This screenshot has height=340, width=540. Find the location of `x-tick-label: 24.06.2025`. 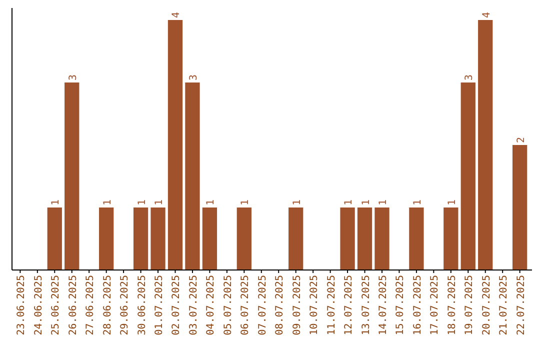

x-tick-label: 24.06.2025 is located at coordinates (38, 305).